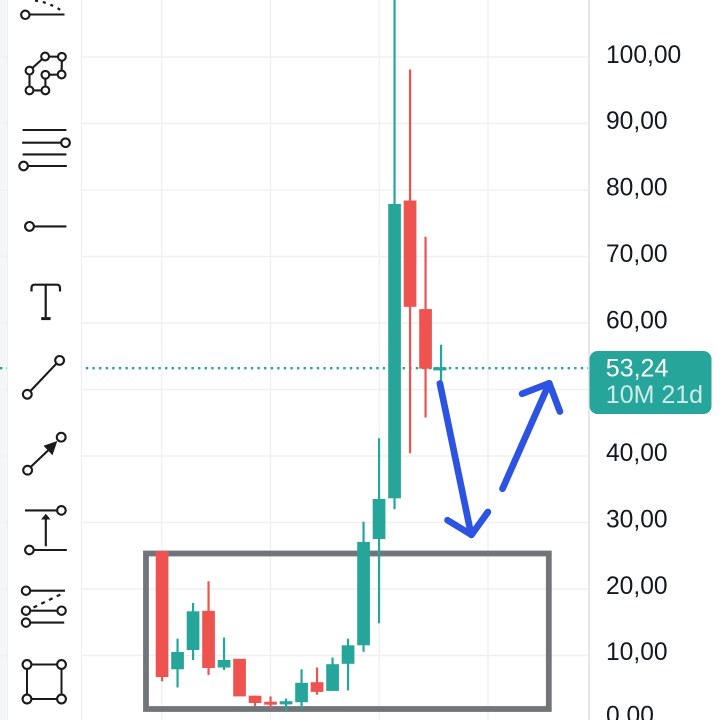 The width and height of the screenshot is (720, 720). What do you see at coordinates (637, 368) in the screenshot?
I see `svg-text: 53,24` at bounding box center [637, 368].